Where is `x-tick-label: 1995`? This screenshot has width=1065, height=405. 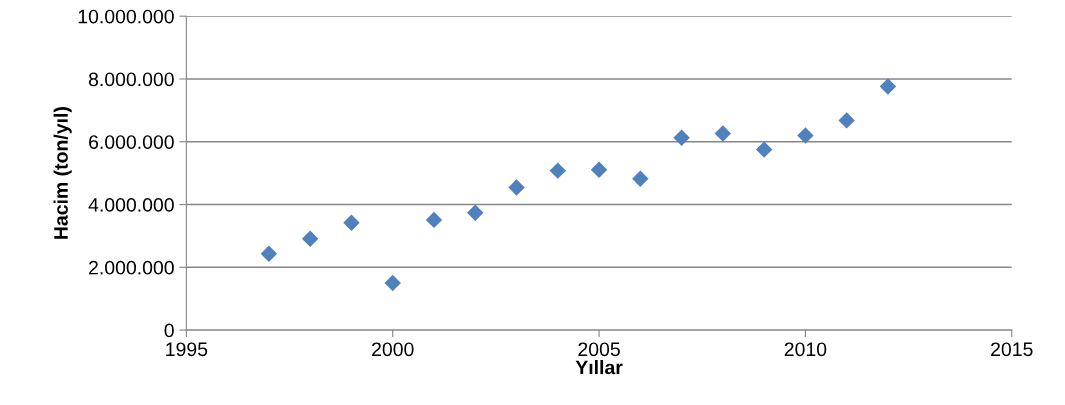
x-tick-label: 1995 is located at coordinates (187, 349).